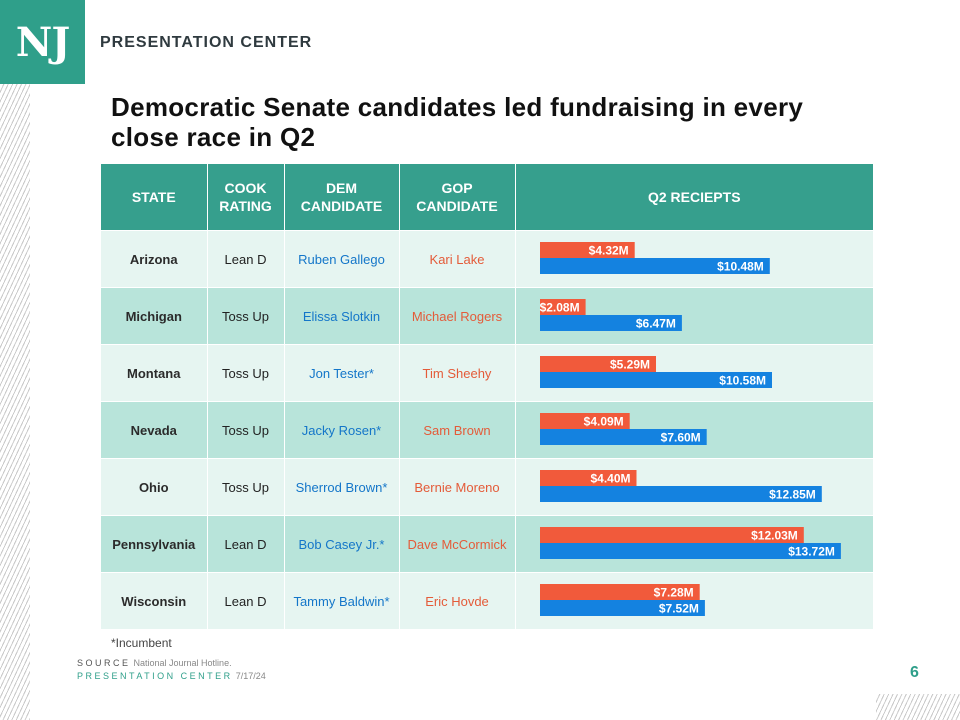 Image resolution: width=960 pixels, height=720 pixels. I want to click on receipts-bars: $7.28M $7.52M, so click(622, 600).